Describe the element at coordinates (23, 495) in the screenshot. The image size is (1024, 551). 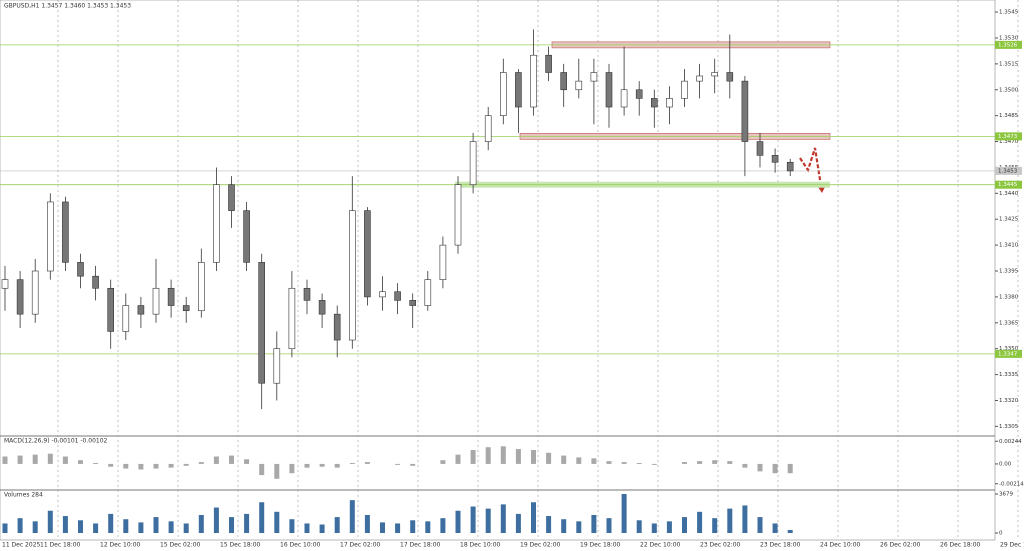
I see `volume-title: Volumes 284` at that location.